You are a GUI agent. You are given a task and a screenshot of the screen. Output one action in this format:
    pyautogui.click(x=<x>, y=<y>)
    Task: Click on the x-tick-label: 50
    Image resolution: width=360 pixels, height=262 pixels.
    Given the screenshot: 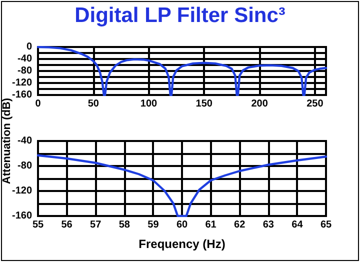 What is the action you would take?
    pyautogui.click(x=94, y=104)
    